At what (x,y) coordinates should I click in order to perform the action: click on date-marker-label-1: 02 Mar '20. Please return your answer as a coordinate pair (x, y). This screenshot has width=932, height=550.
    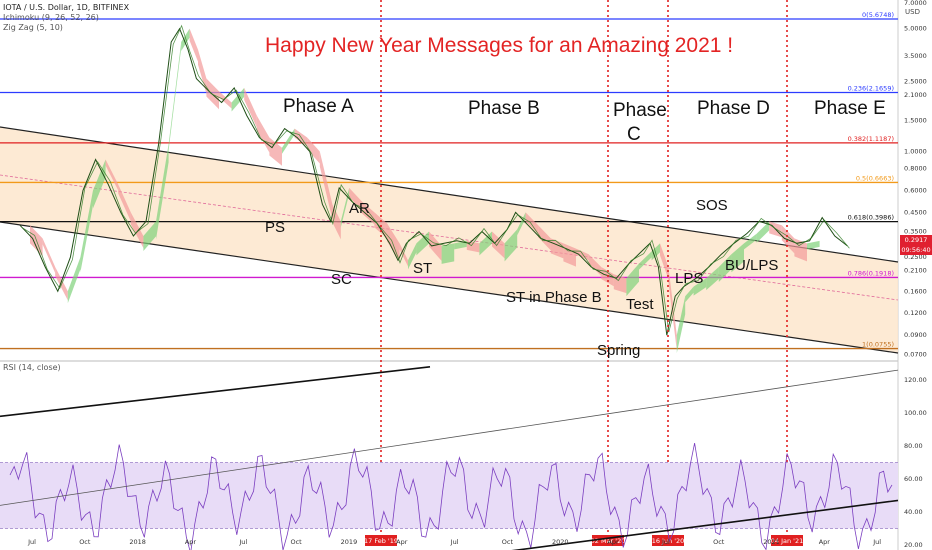
    Looking at the image, I should click on (608, 541).